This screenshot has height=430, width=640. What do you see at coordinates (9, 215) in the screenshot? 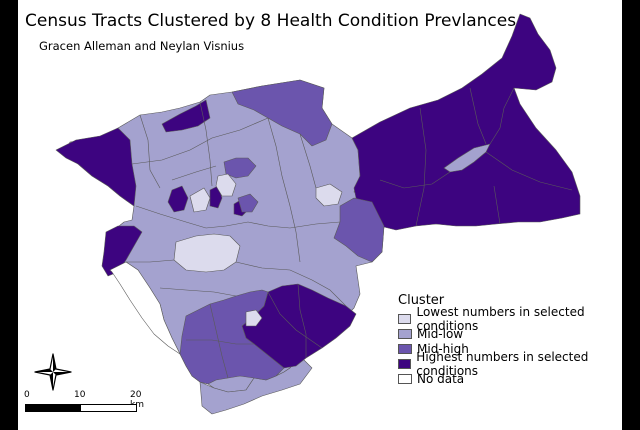
I see `left-frame-bar` at bounding box center [9, 215].